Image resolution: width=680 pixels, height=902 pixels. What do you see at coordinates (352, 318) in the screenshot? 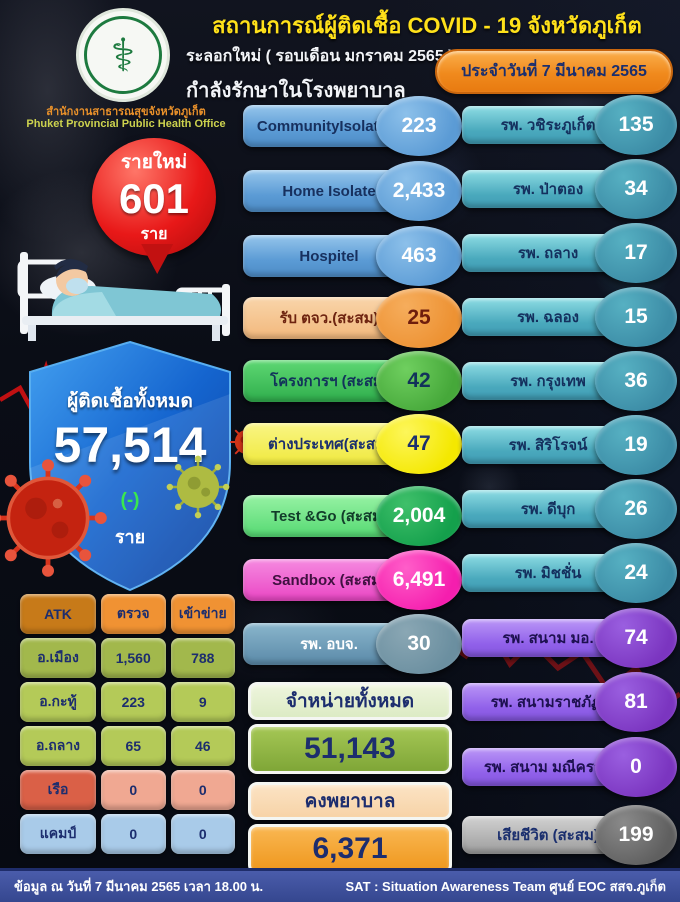
I see `stat-row-other-province: รับ ตจว.(สะสม) 25` at bounding box center [352, 318].